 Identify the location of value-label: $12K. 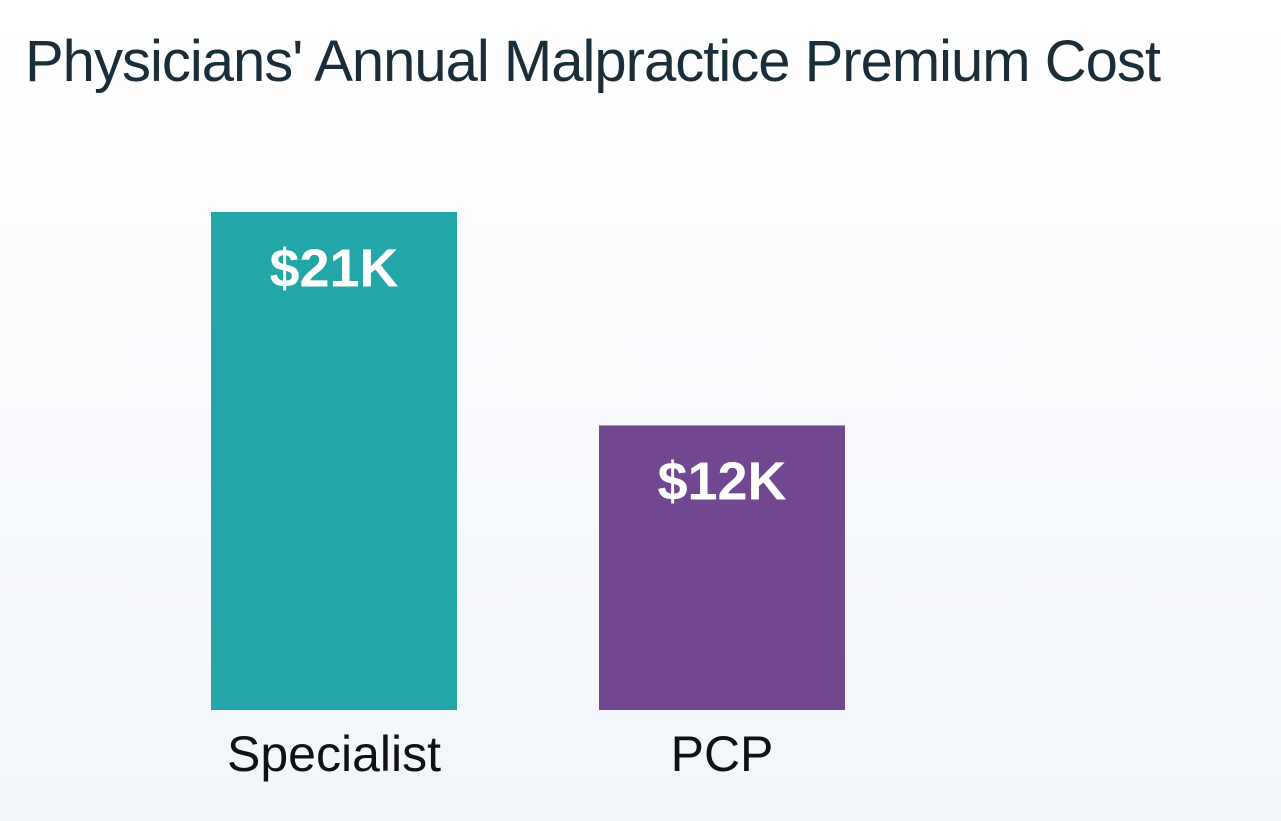
(721, 482).